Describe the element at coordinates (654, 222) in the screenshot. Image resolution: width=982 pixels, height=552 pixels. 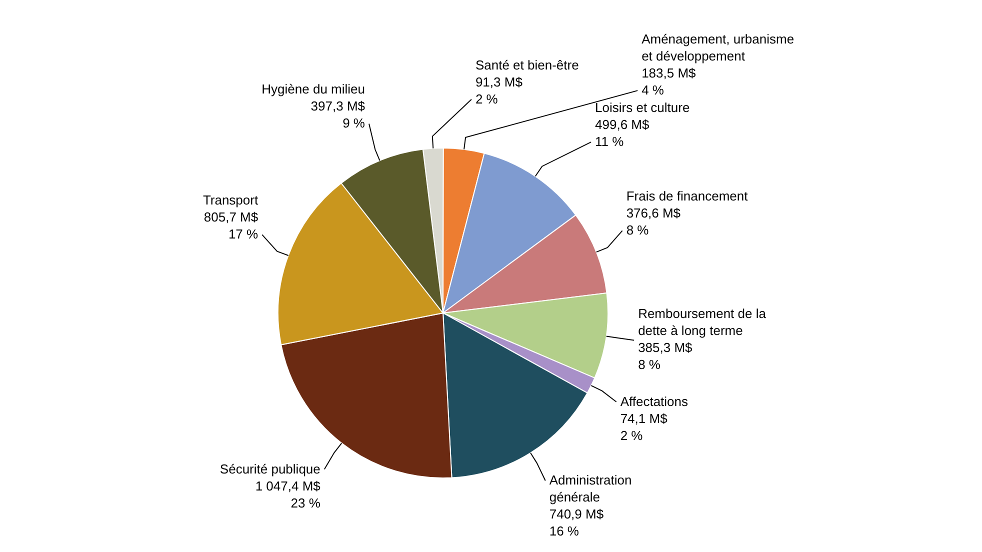
I see `data-label: 376,6 M$ 8 %` at that location.